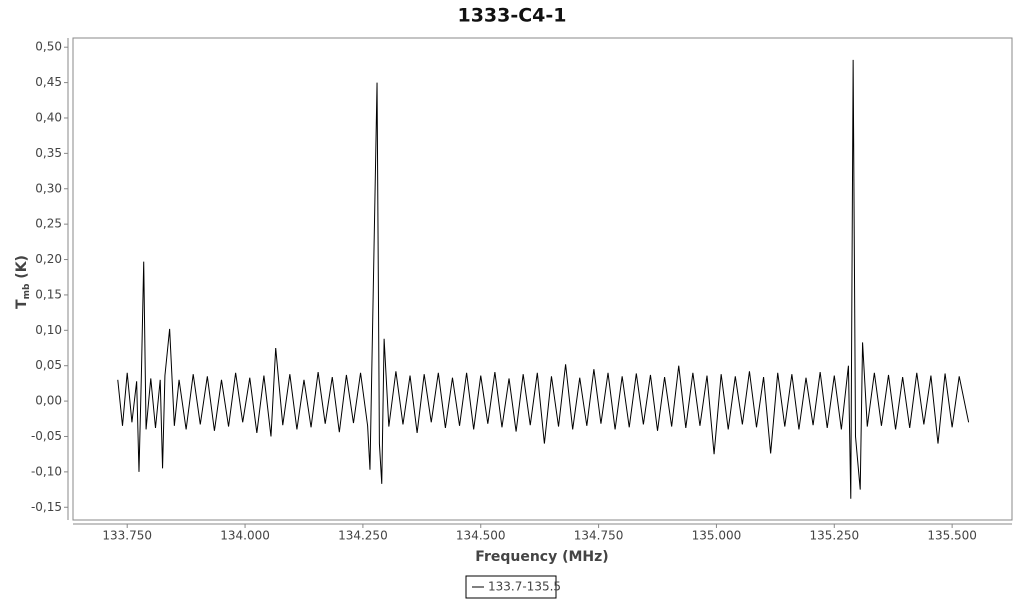 The height and width of the screenshot is (600, 1024). I want to click on legend-box, so click(511, 587).